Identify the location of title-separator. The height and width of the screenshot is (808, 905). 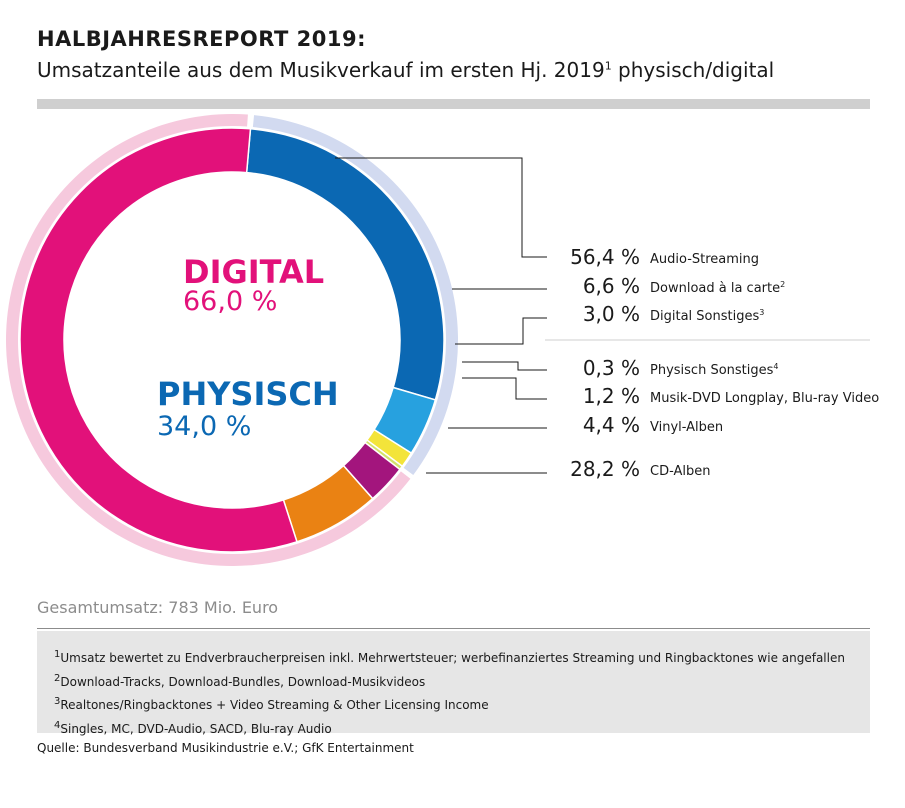
(453, 104).